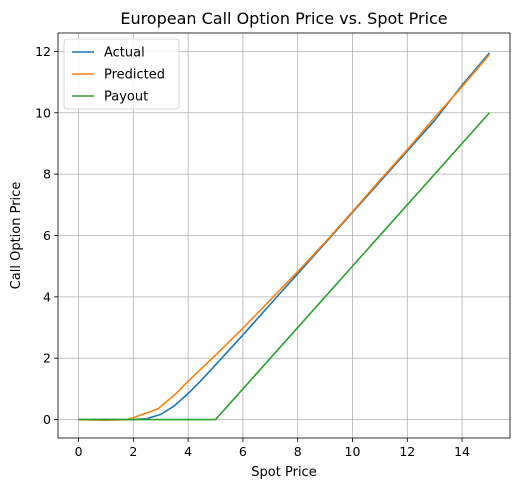 The width and height of the screenshot is (520, 490). I want to click on x-tick-label: 14, so click(462, 451).